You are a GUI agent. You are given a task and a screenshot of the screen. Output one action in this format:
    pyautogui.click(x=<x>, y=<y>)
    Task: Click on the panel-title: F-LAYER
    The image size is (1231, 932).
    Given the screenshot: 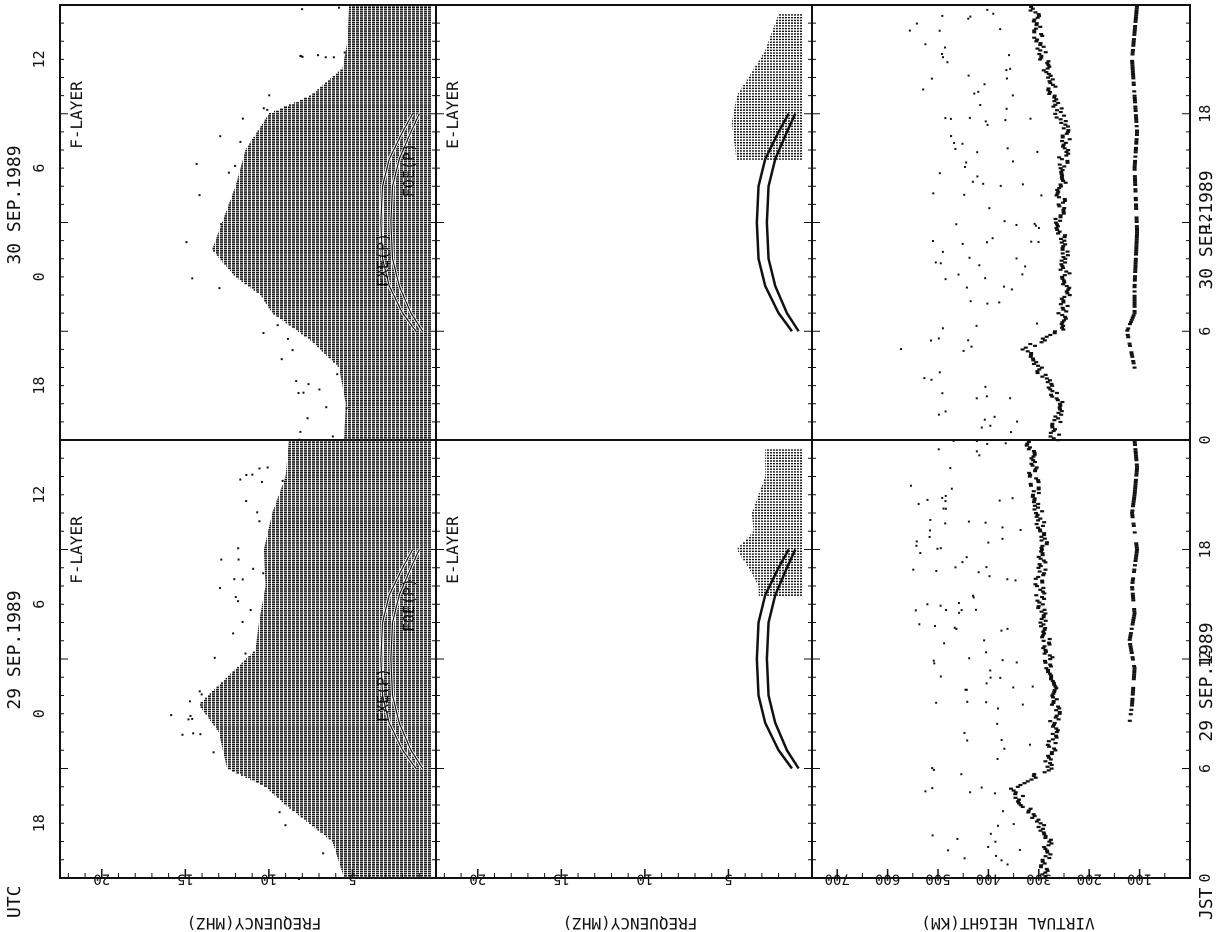 What is the action you would take?
    pyautogui.click(x=76, y=550)
    